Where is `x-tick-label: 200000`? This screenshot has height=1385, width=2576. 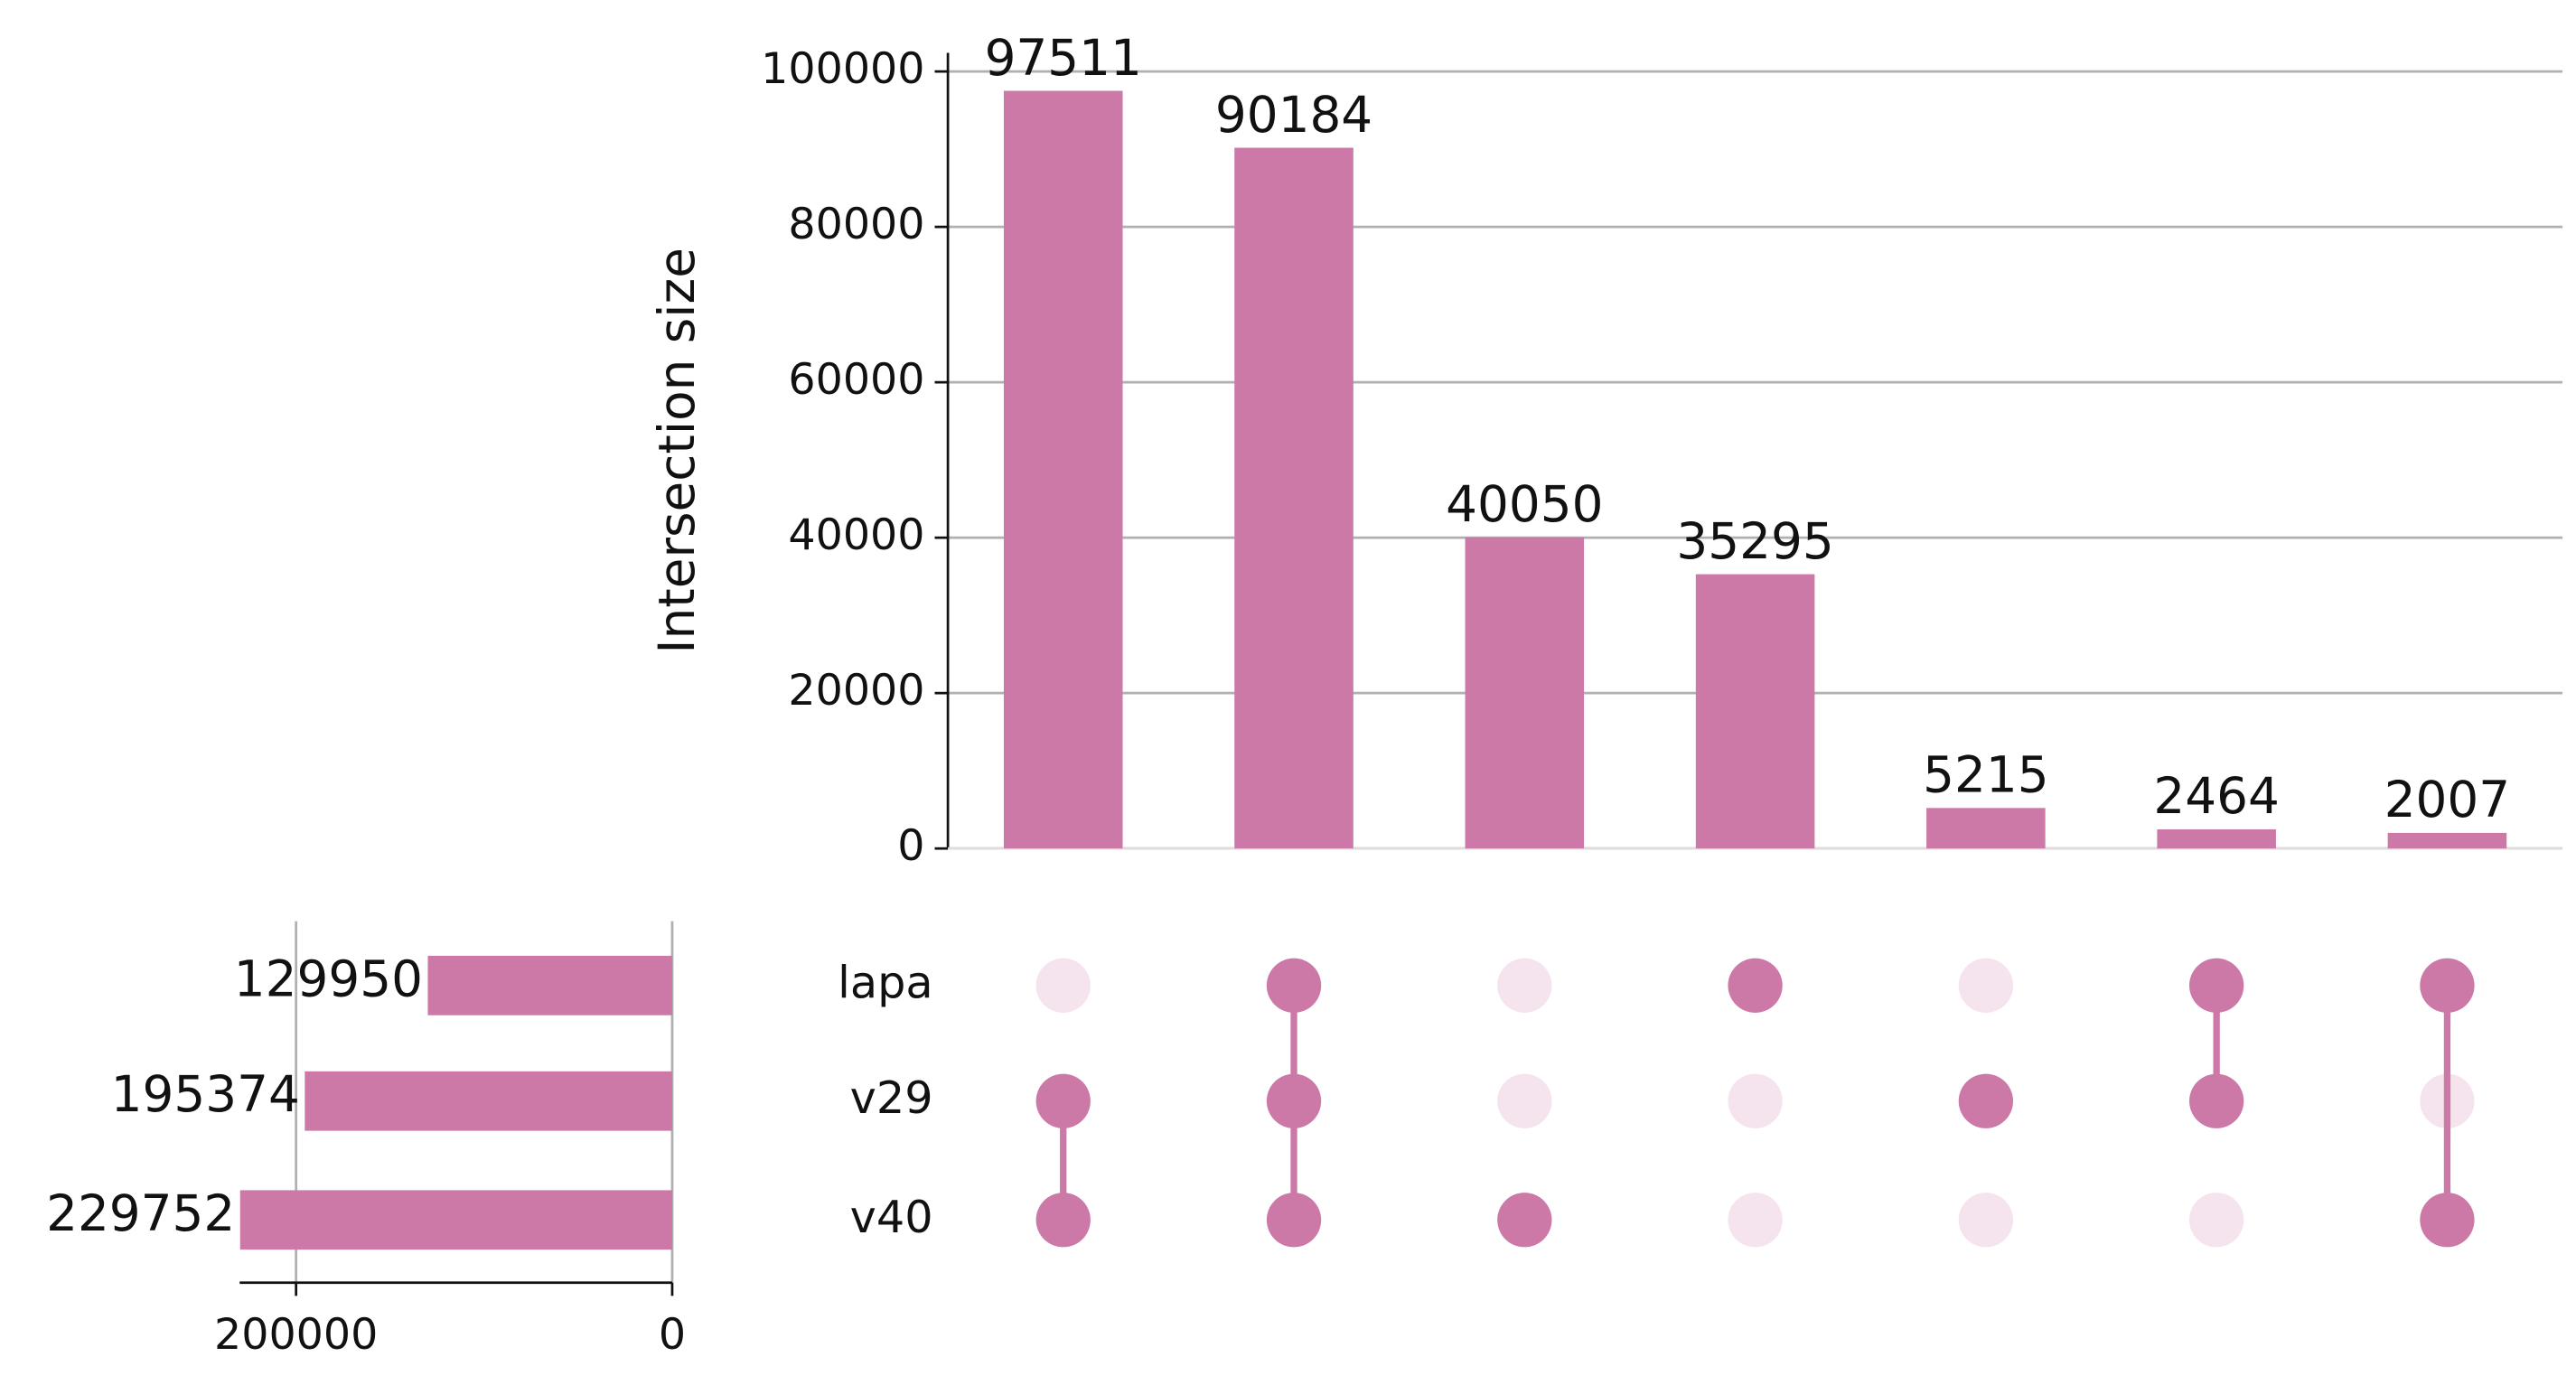
x-tick-label: 200000 is located at coordinates (296, 1335).